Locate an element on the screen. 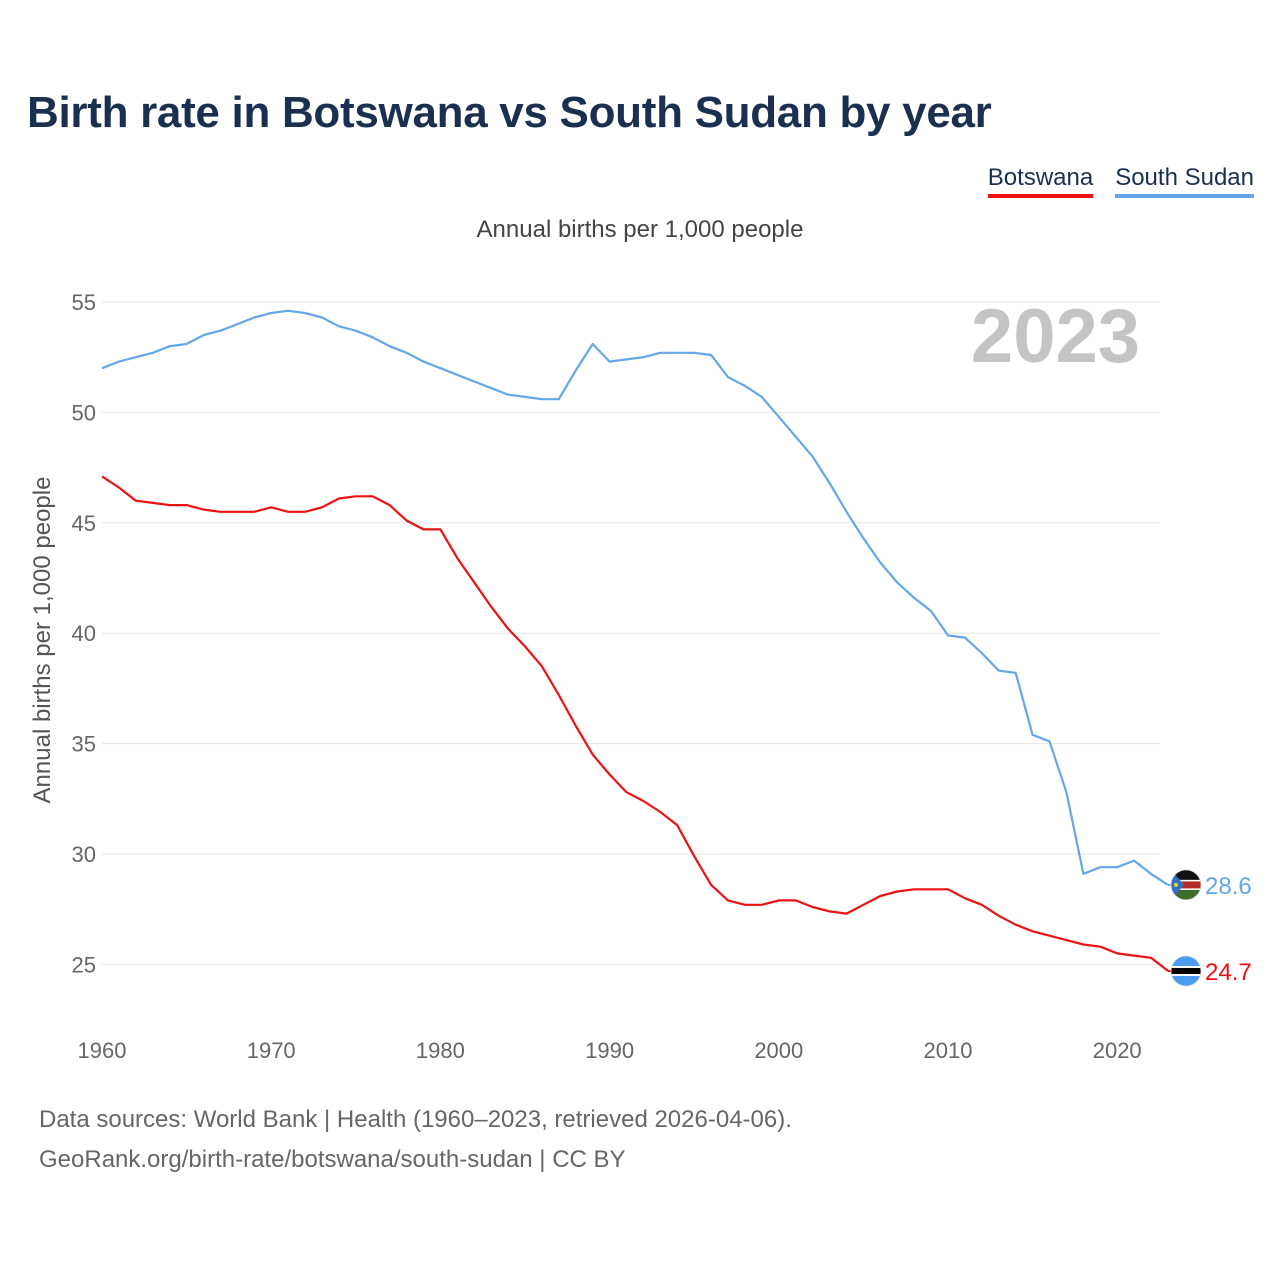 Image resolution: width=1280 pixels, height=1280 pixels. end-value-label: 24.7 is located at coordinates (1228, 972).